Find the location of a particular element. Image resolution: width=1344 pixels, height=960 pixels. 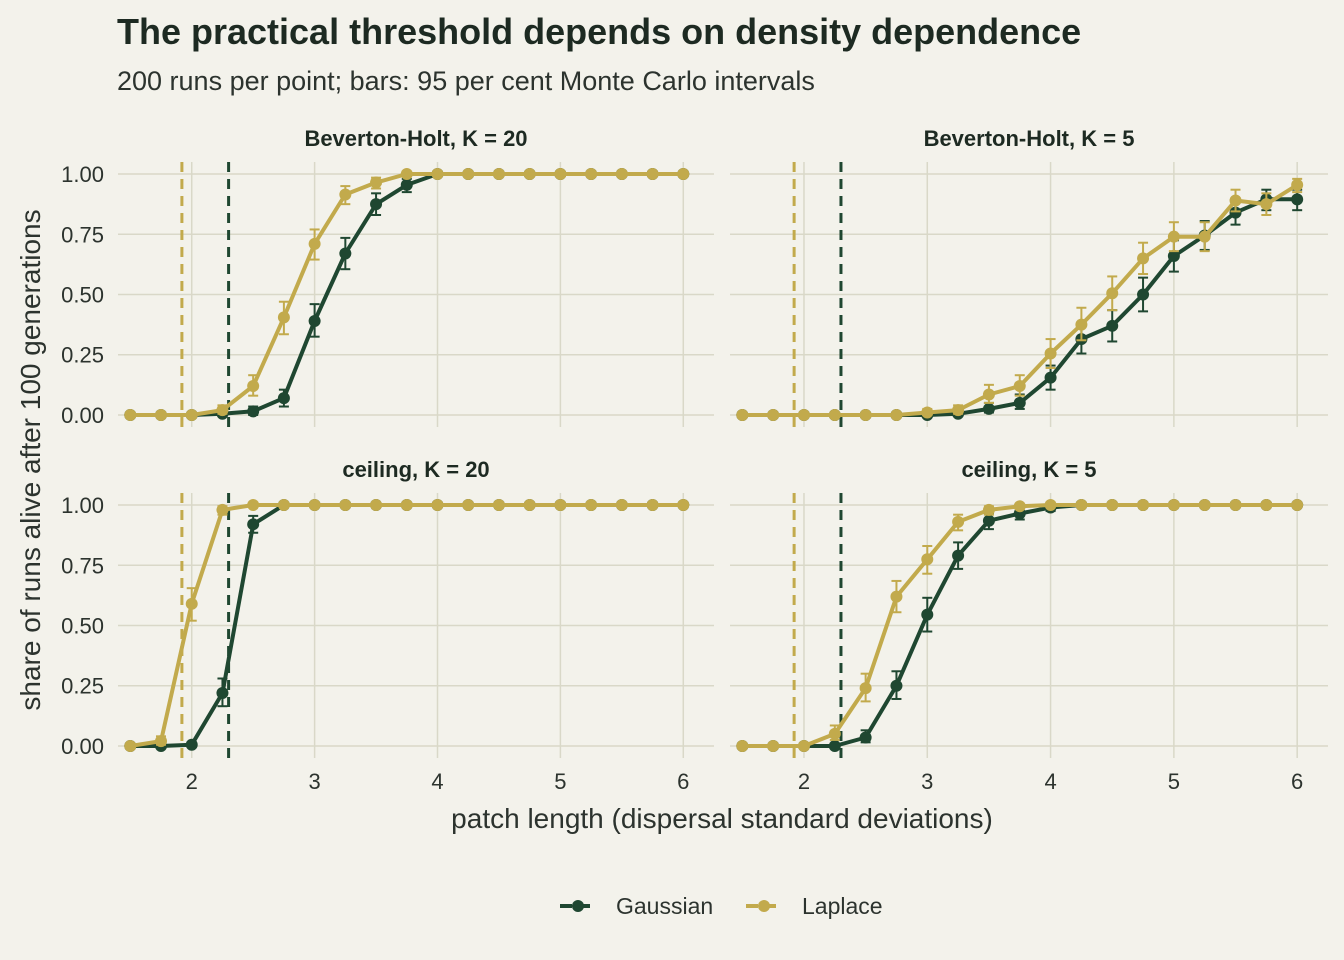

y-tick-label: 0.50 is located at coordinates (82, 626).